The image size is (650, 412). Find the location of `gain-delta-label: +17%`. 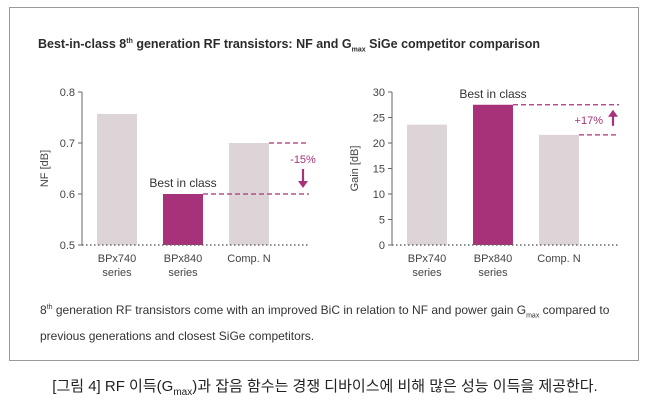

gain-delta-label: +17% is located at coordinates (589, 121).